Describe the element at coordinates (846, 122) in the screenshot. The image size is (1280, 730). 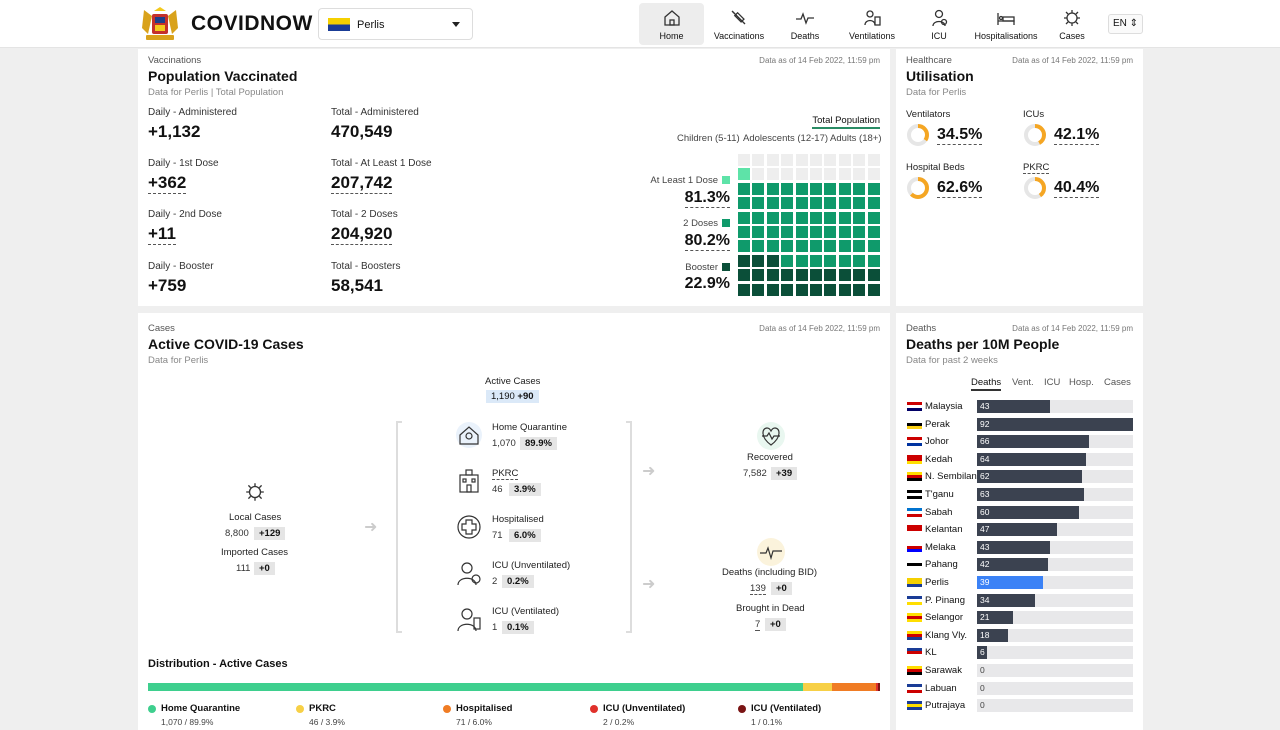
I see `tab-total-population: Total Population` at that location.